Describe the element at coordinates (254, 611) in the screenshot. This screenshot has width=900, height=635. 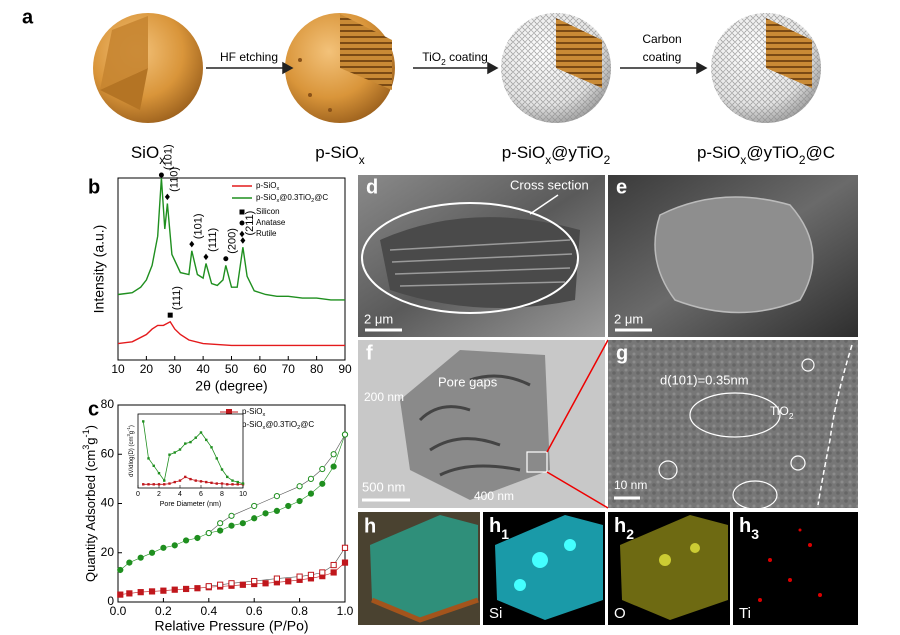
I see `x-tick-label: 0.6` at that location.